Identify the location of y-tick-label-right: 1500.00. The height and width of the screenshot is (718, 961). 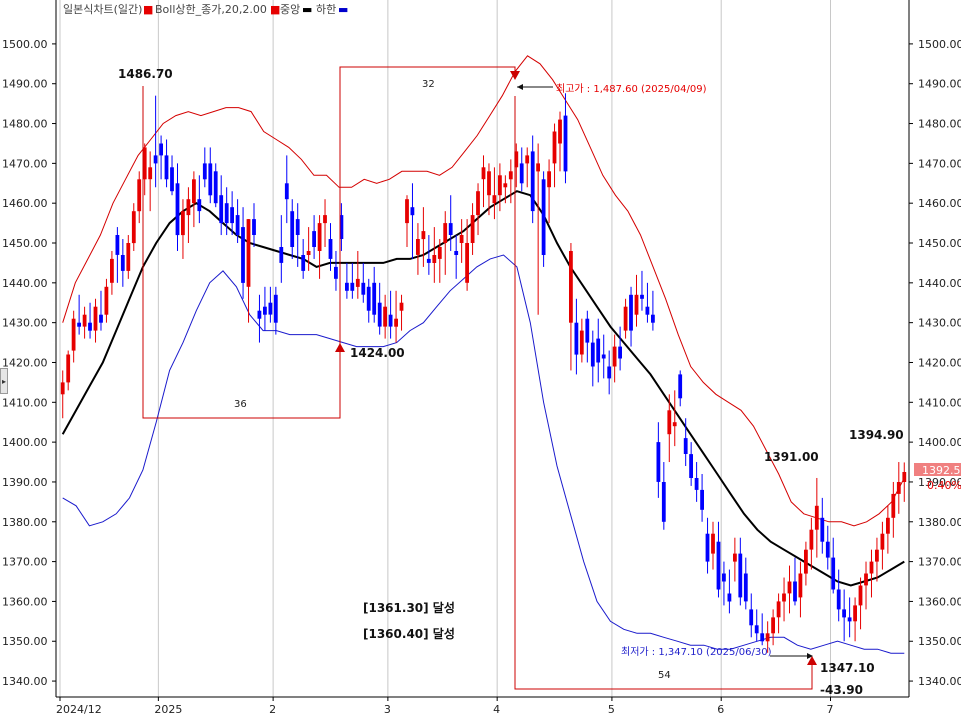
(939, 44).